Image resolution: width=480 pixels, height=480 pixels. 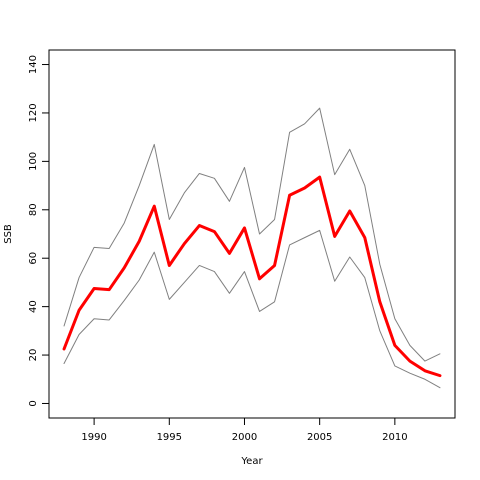 What do you see at coordinates (93, 437) in the screenshot?
I see `x-tick-label: 1990` at bounding box center [93, 437].